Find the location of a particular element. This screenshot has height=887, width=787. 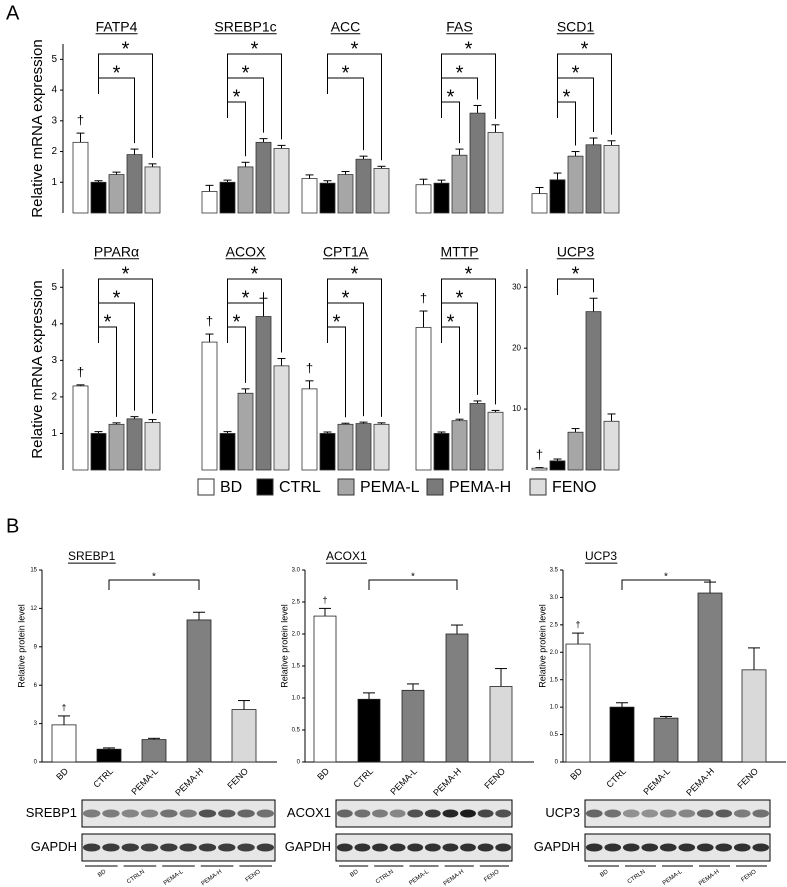

chart-title: SREBP1 is located at coordinates (92, 556).